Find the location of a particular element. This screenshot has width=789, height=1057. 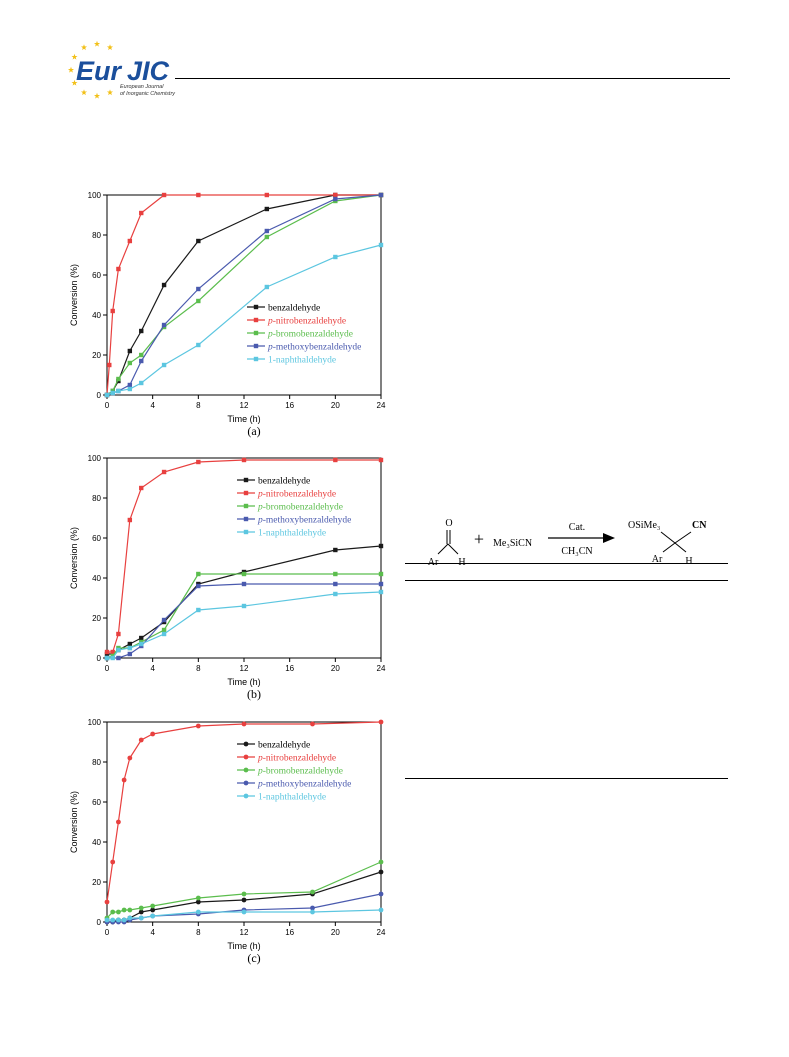

x-tick-label: 4 is located at coordinates (152, 668).